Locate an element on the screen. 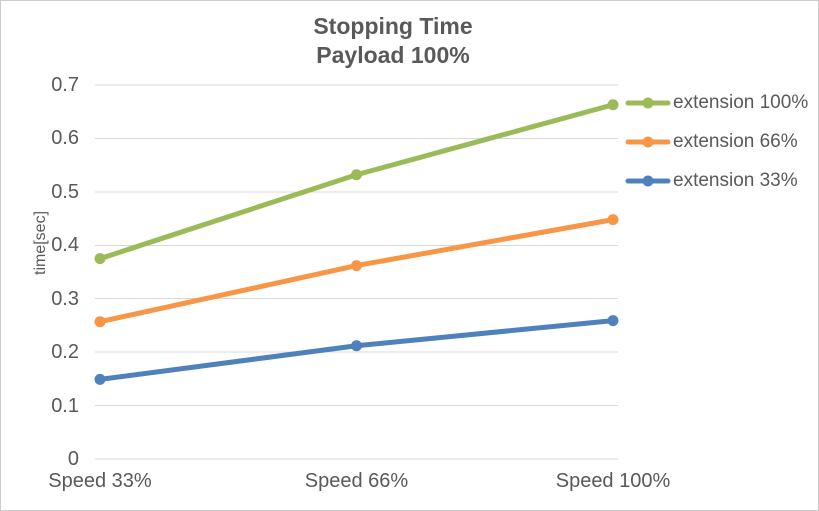 Image resolution: width=819 pixels, height=511 pixels. x-tick-label: Speed 66% is located at coordinates (356, 481).